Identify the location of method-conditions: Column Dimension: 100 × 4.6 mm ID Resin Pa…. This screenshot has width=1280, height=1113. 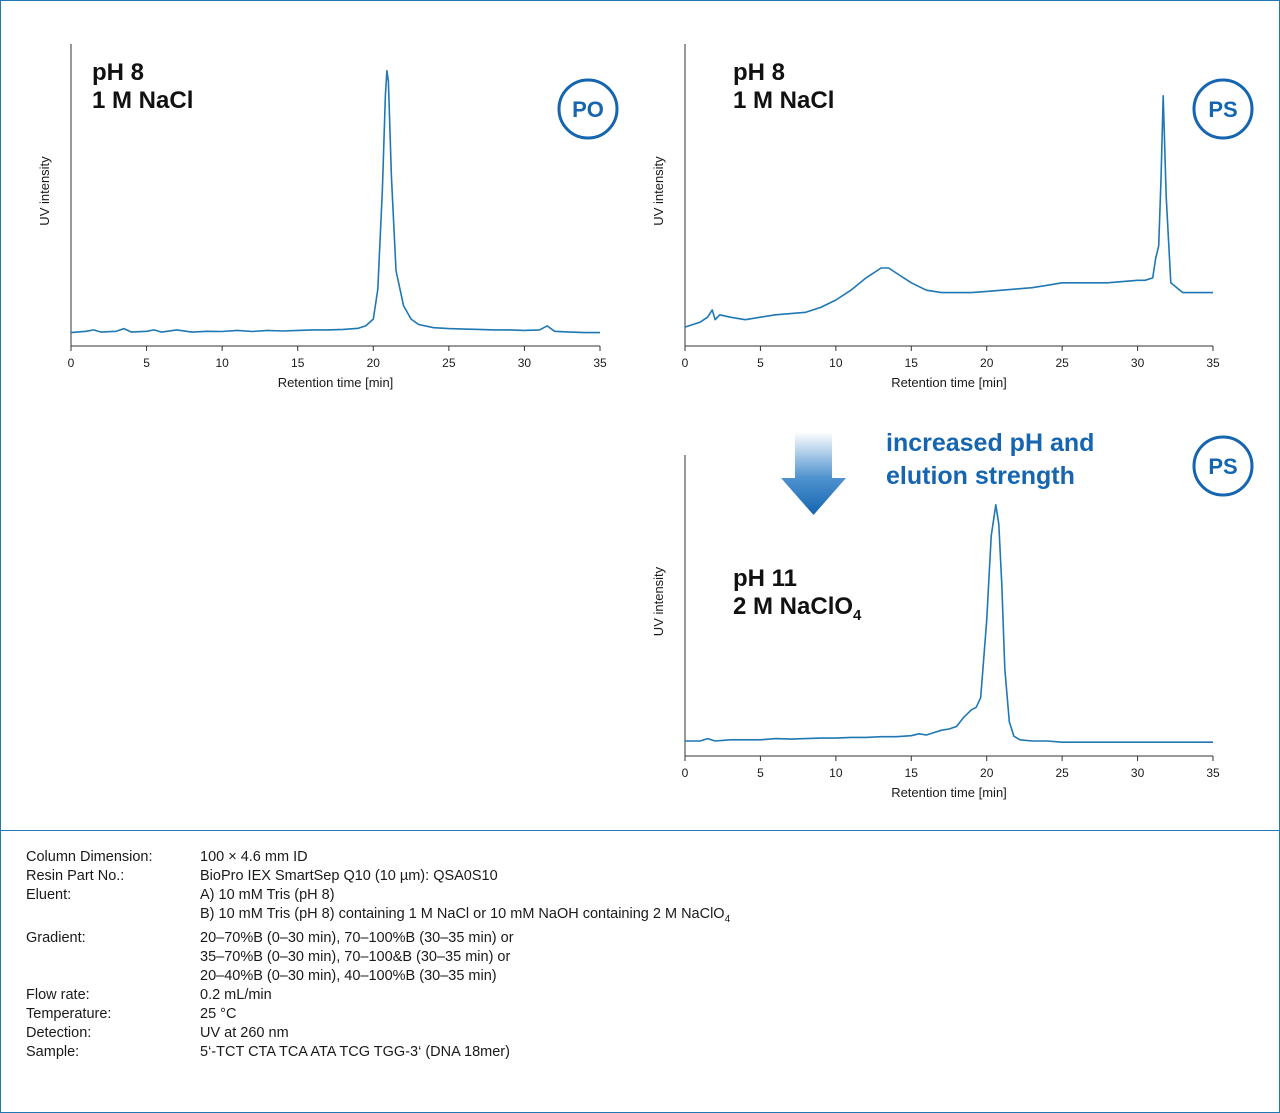
(378, 955).